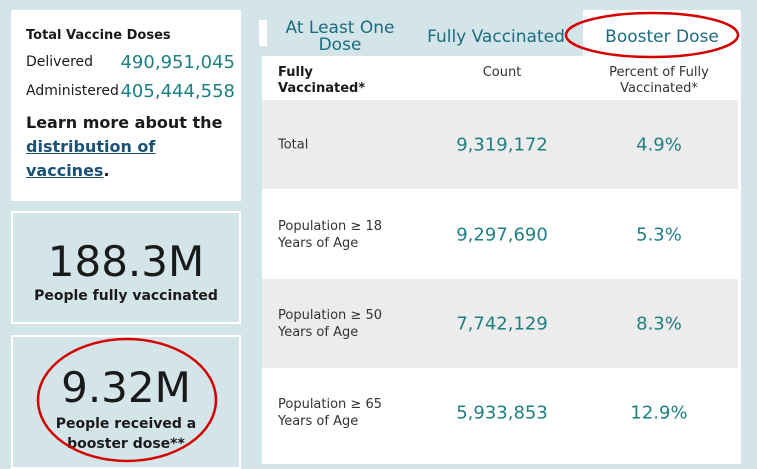 The image size is (757, 469). Describe the element at coordinates (659, 80) in the screenshot. I see `header-percent: Percent of Fully Vaccinated*` at that location.